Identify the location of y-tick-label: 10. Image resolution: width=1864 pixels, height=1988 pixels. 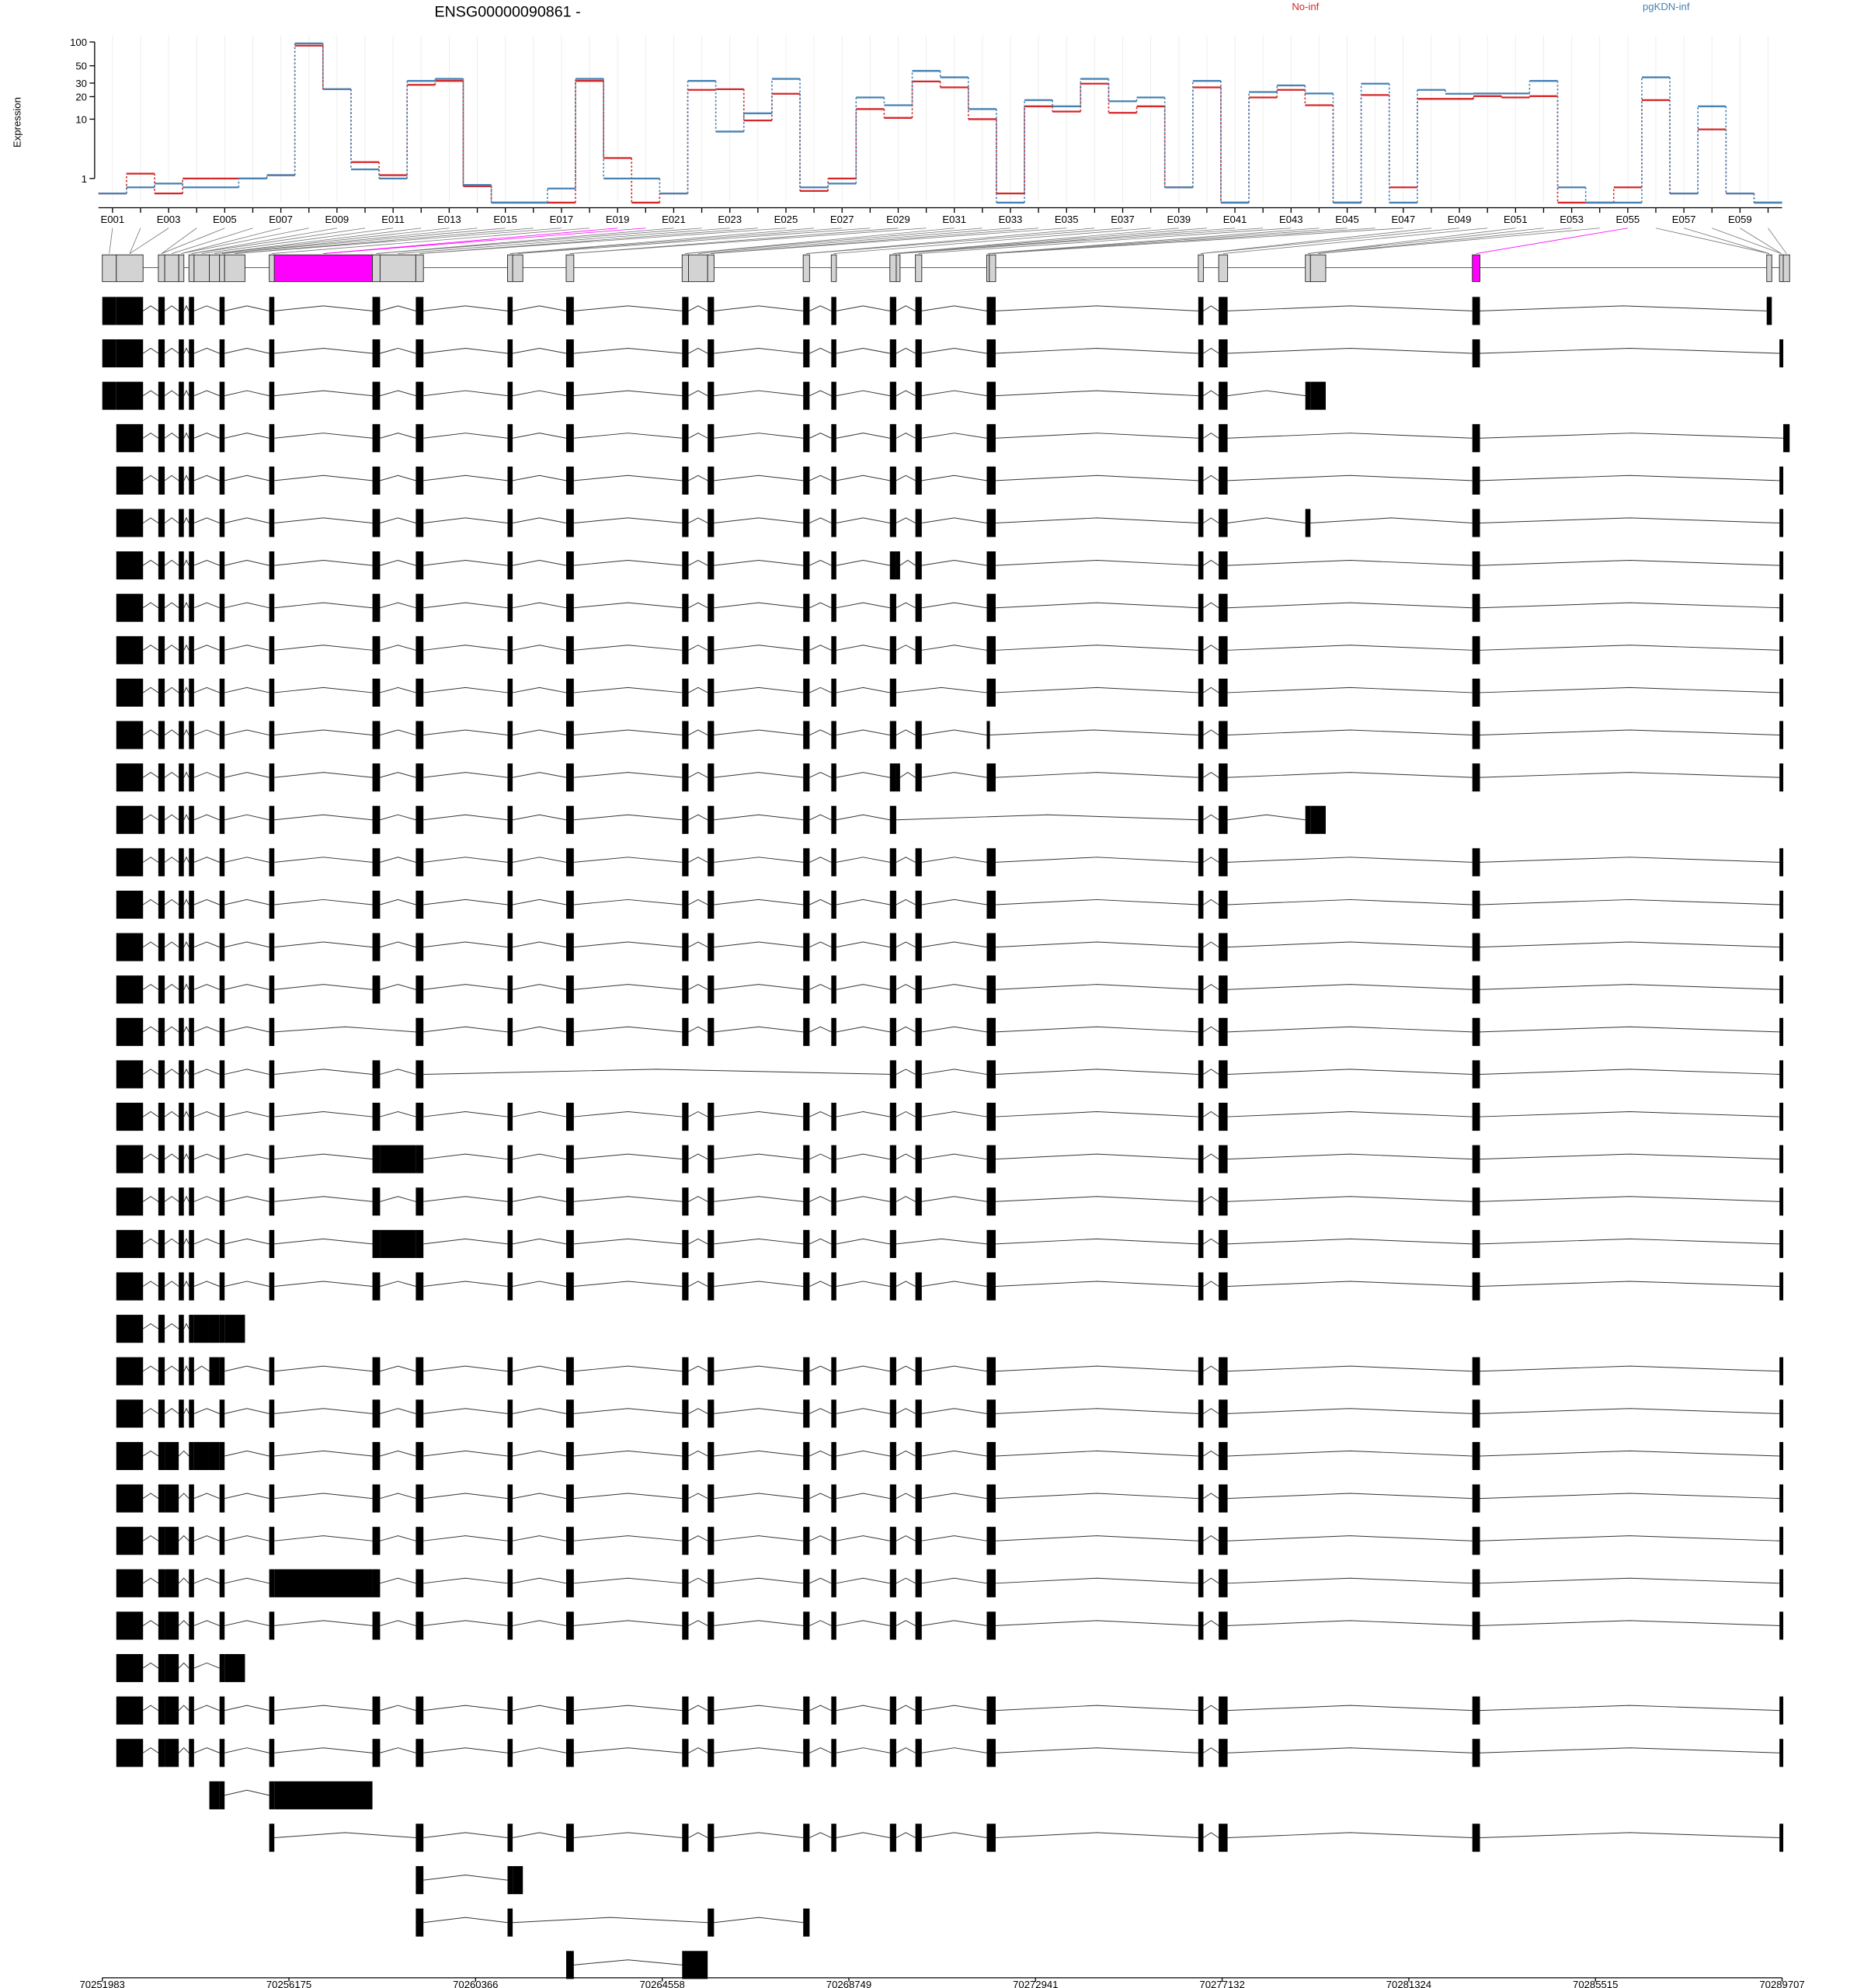
(81, 119).